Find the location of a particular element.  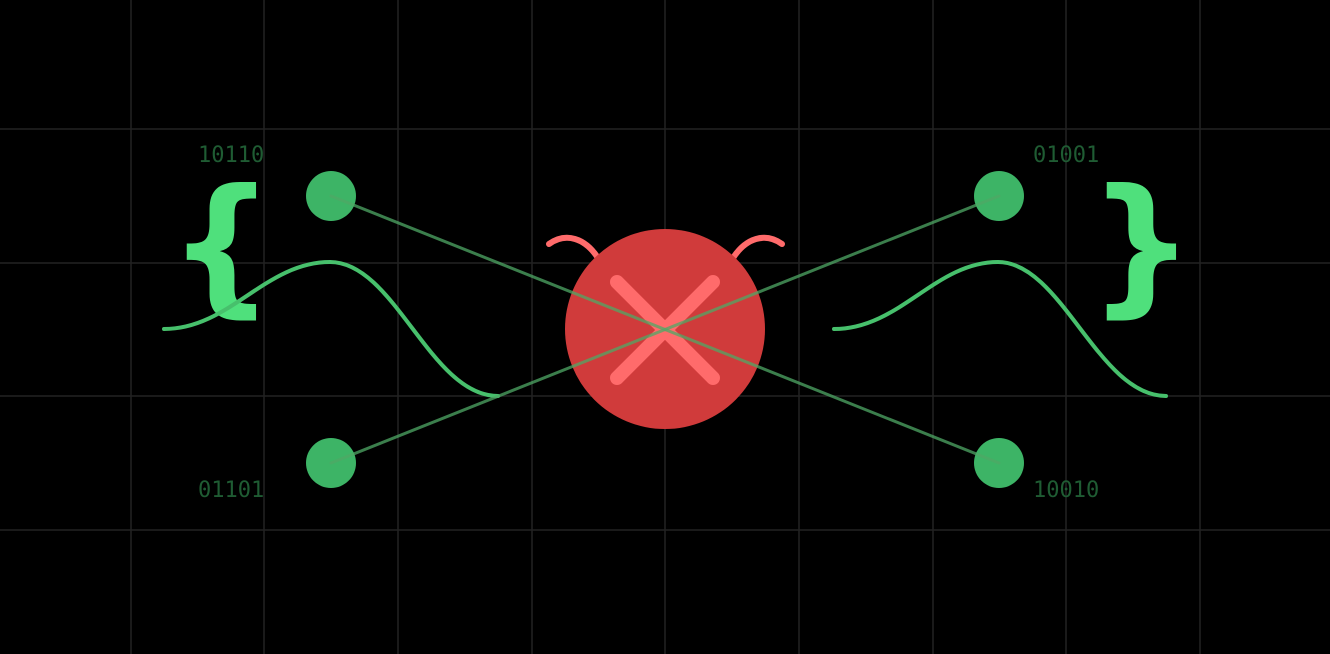

right-wave is located at coordinates (1000, 328).